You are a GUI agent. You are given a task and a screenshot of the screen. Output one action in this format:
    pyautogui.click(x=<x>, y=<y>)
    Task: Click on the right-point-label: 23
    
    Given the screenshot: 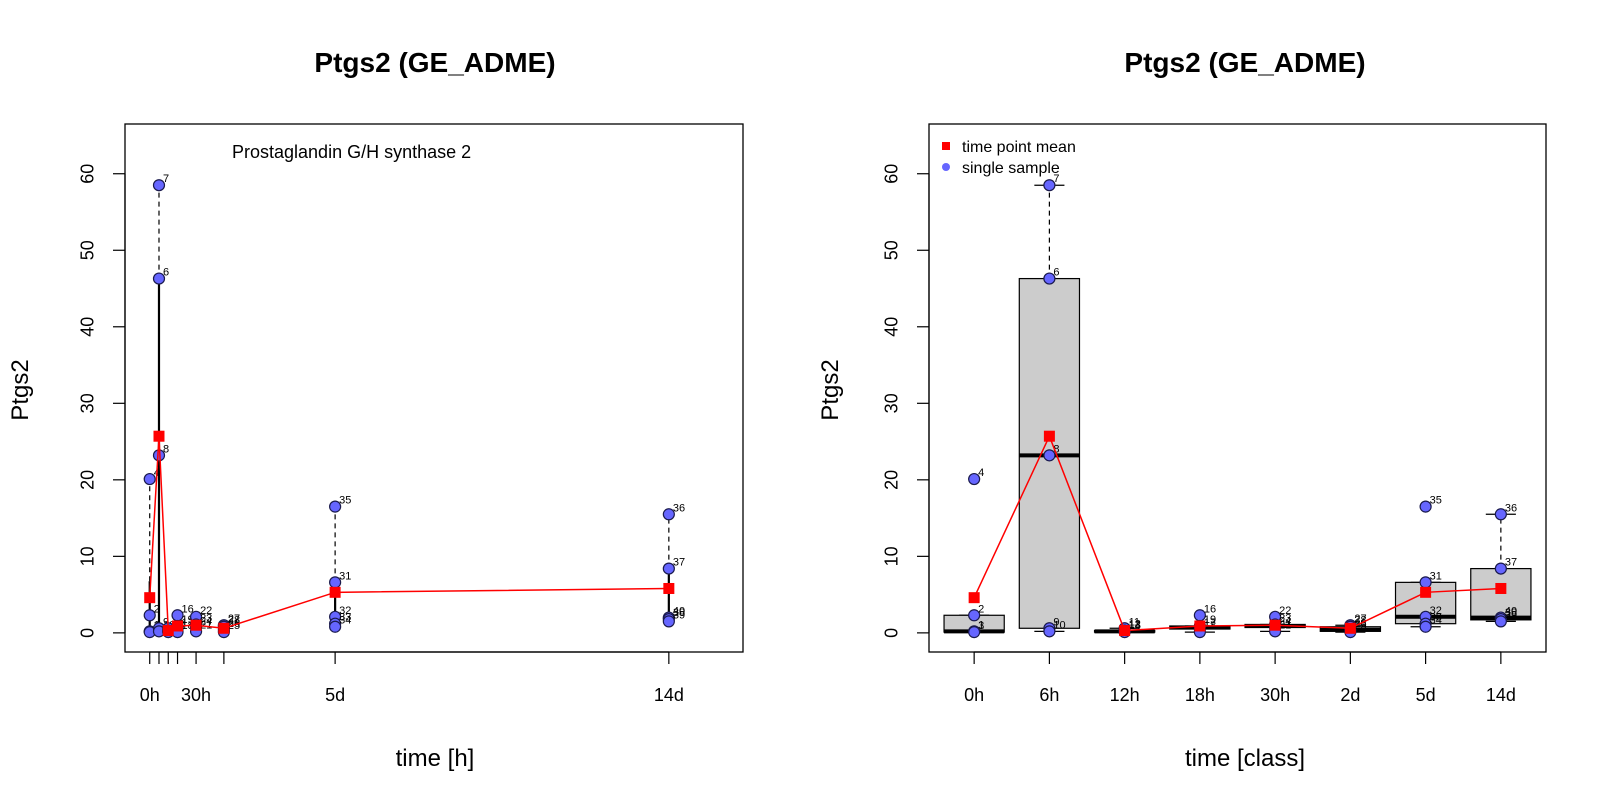 What is the action you would take?
    pyautogui.click(x=1285, y=618)
    